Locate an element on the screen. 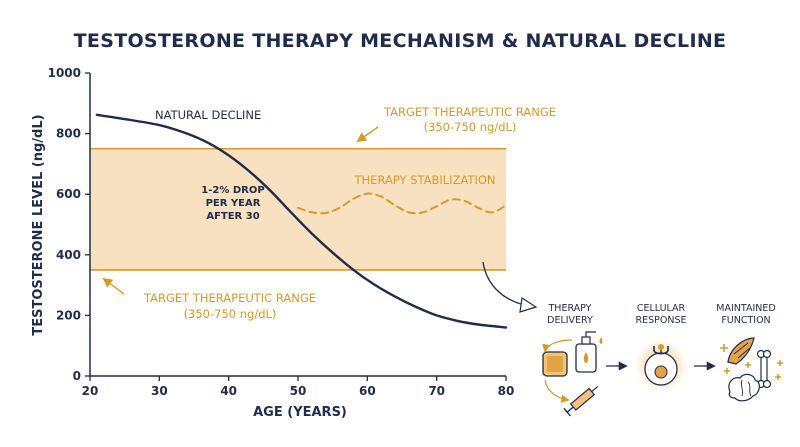 The width and height of the screenshot is (800, 447). therapy-stabilization-label: THERAPY STABILIZATION is located at coordinates (425, 180).